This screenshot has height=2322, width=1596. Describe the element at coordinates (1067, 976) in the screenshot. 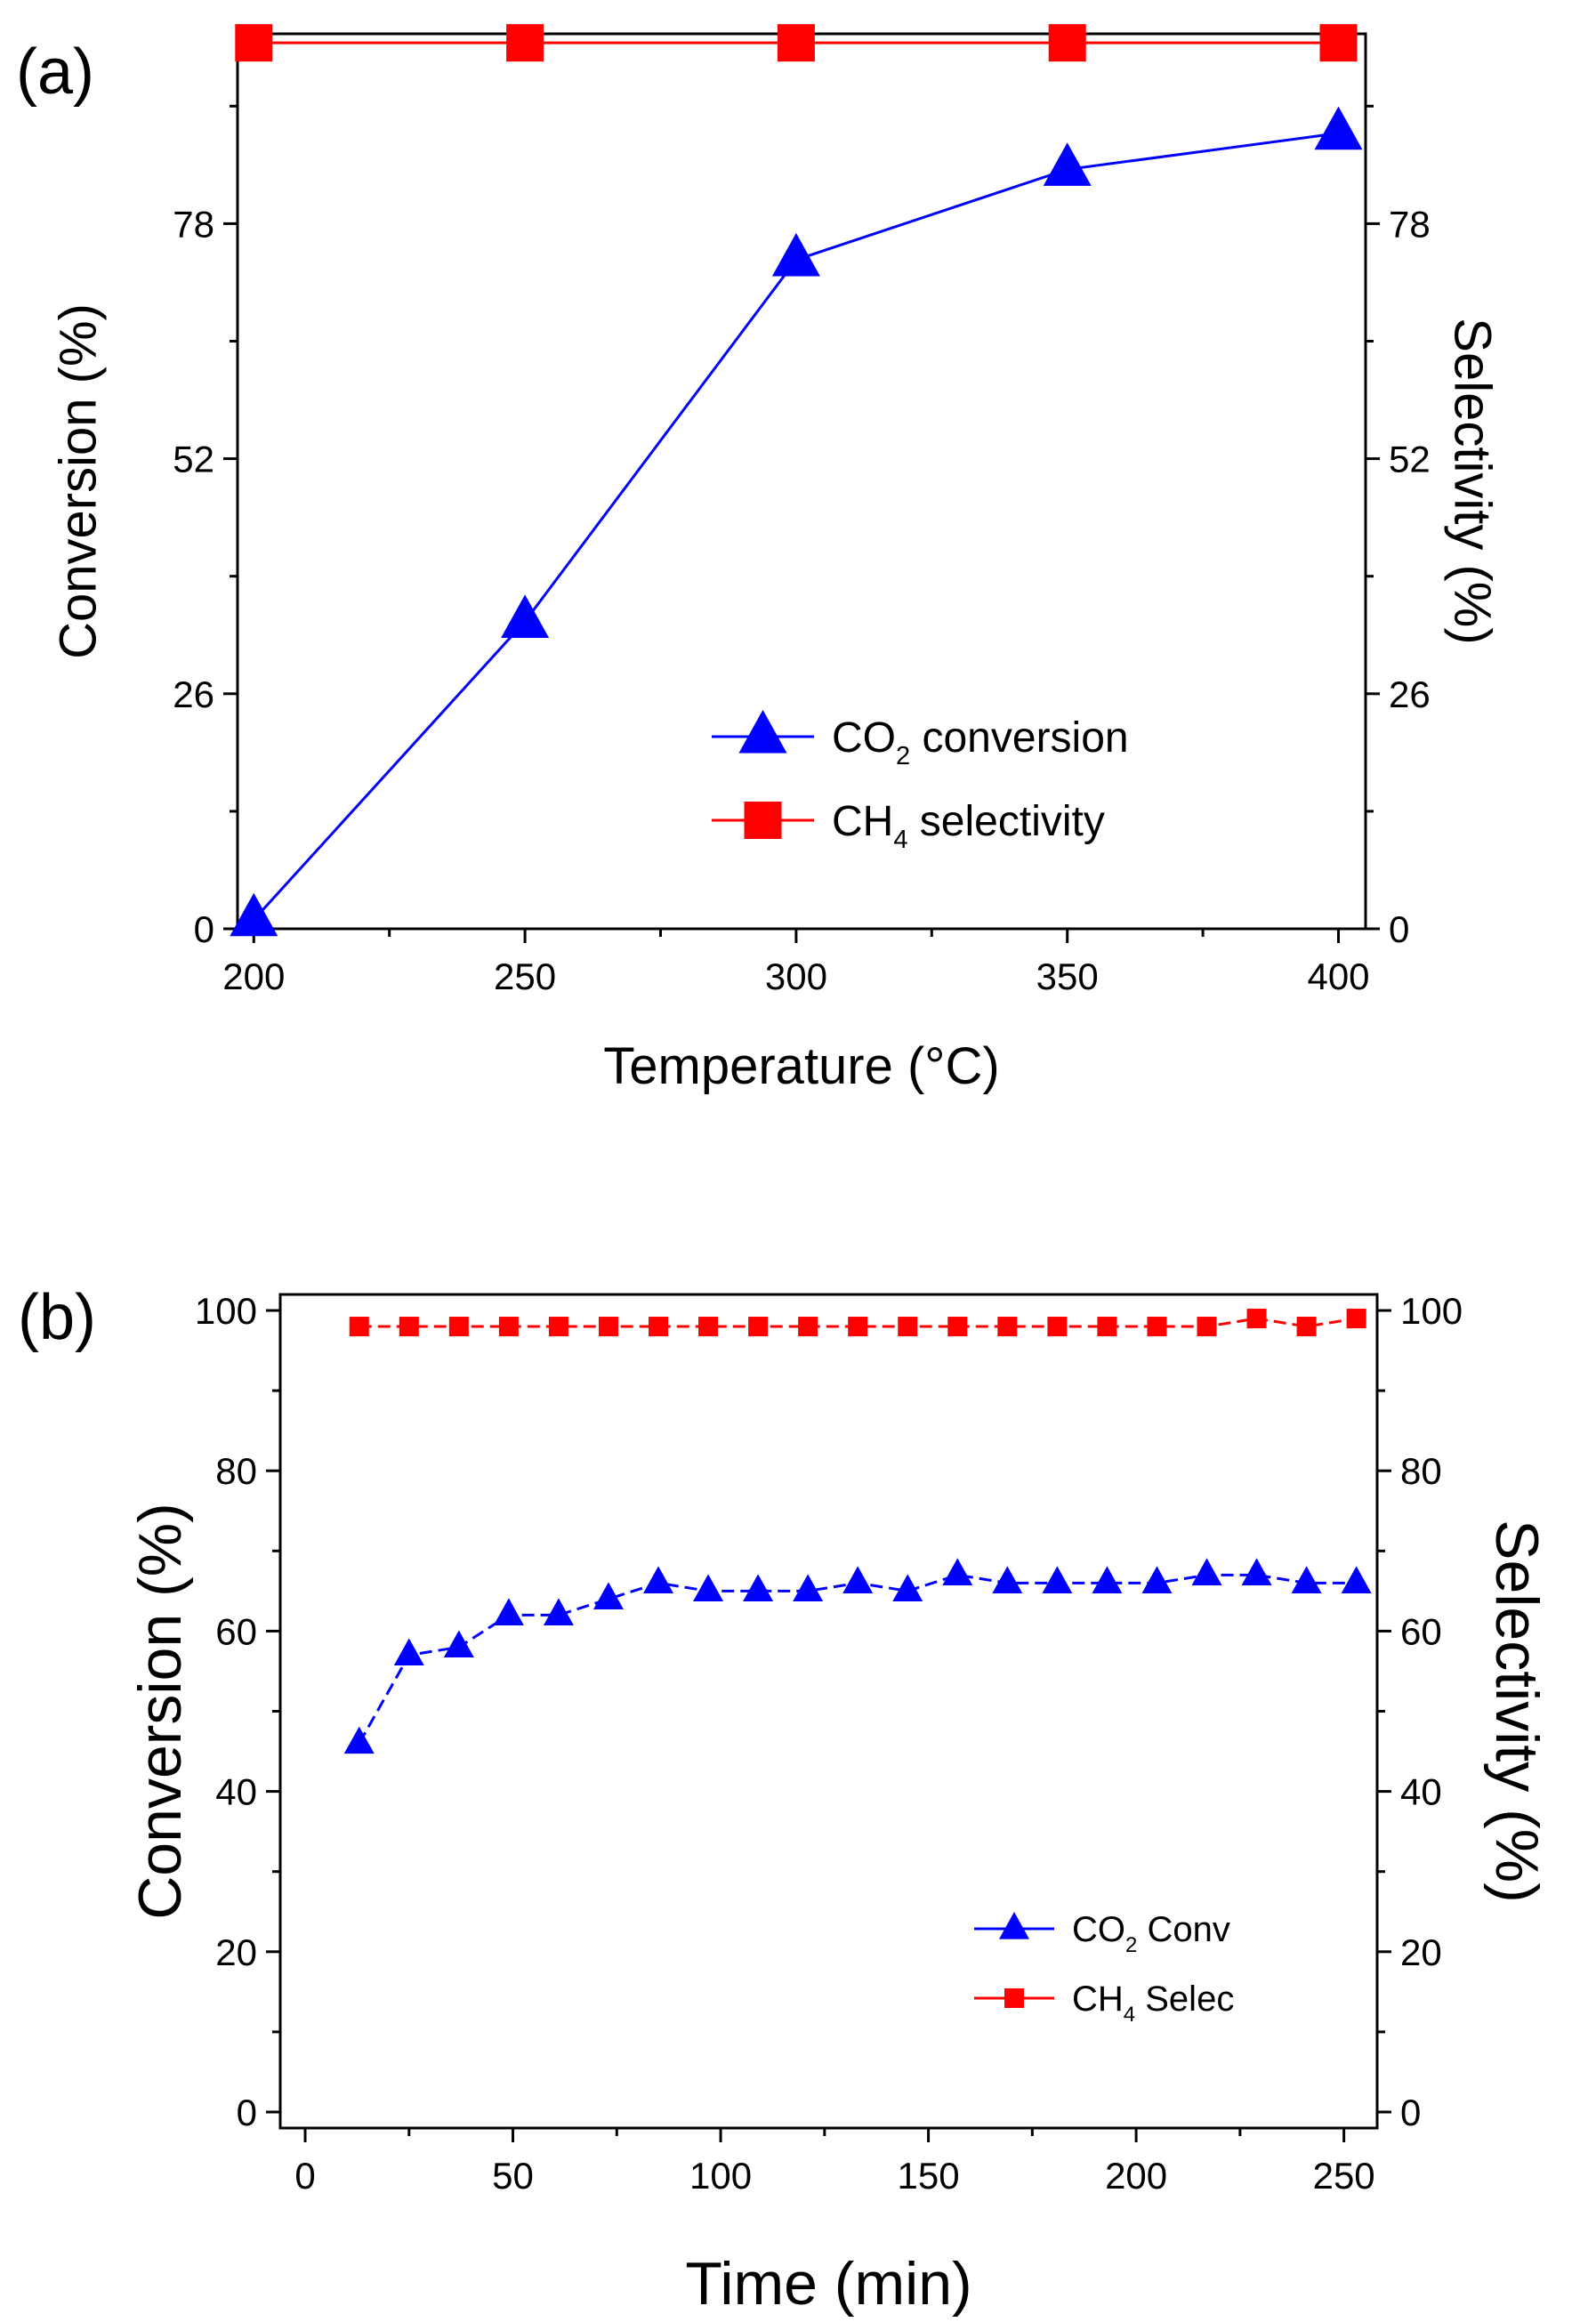

I see `x-tick-label: 350` at that location.